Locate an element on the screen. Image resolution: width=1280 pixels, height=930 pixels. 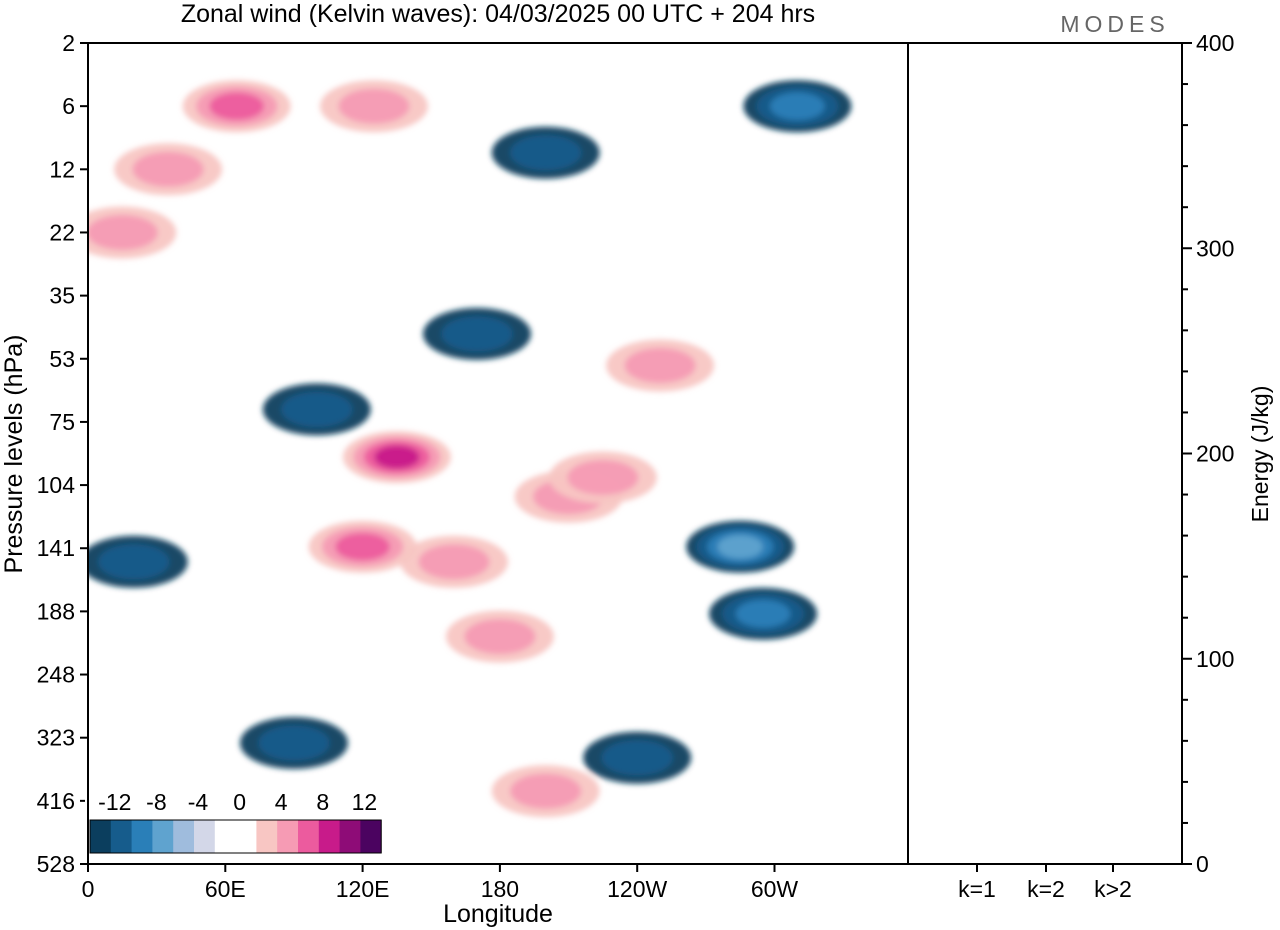
x-tick-label: 120E is located at coordinates (363, 889).